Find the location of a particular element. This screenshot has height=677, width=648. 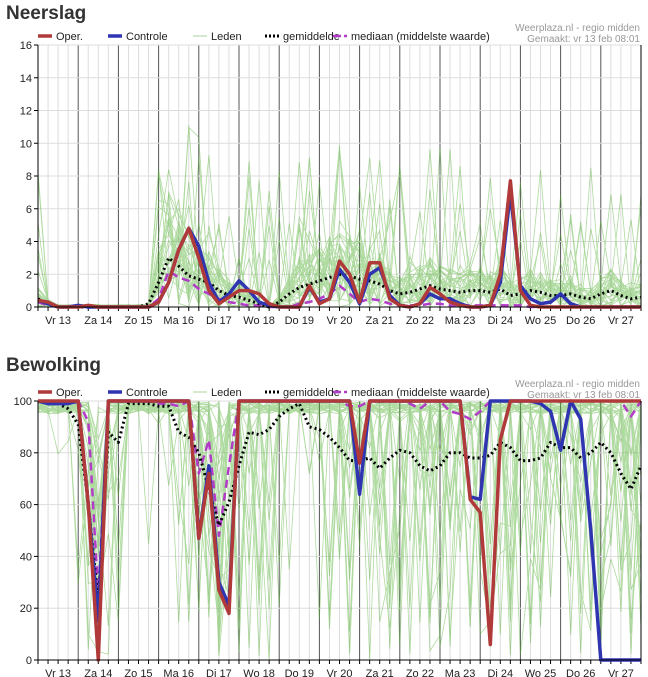

y-tick-label: 8 is located at coordinates (29, 177).